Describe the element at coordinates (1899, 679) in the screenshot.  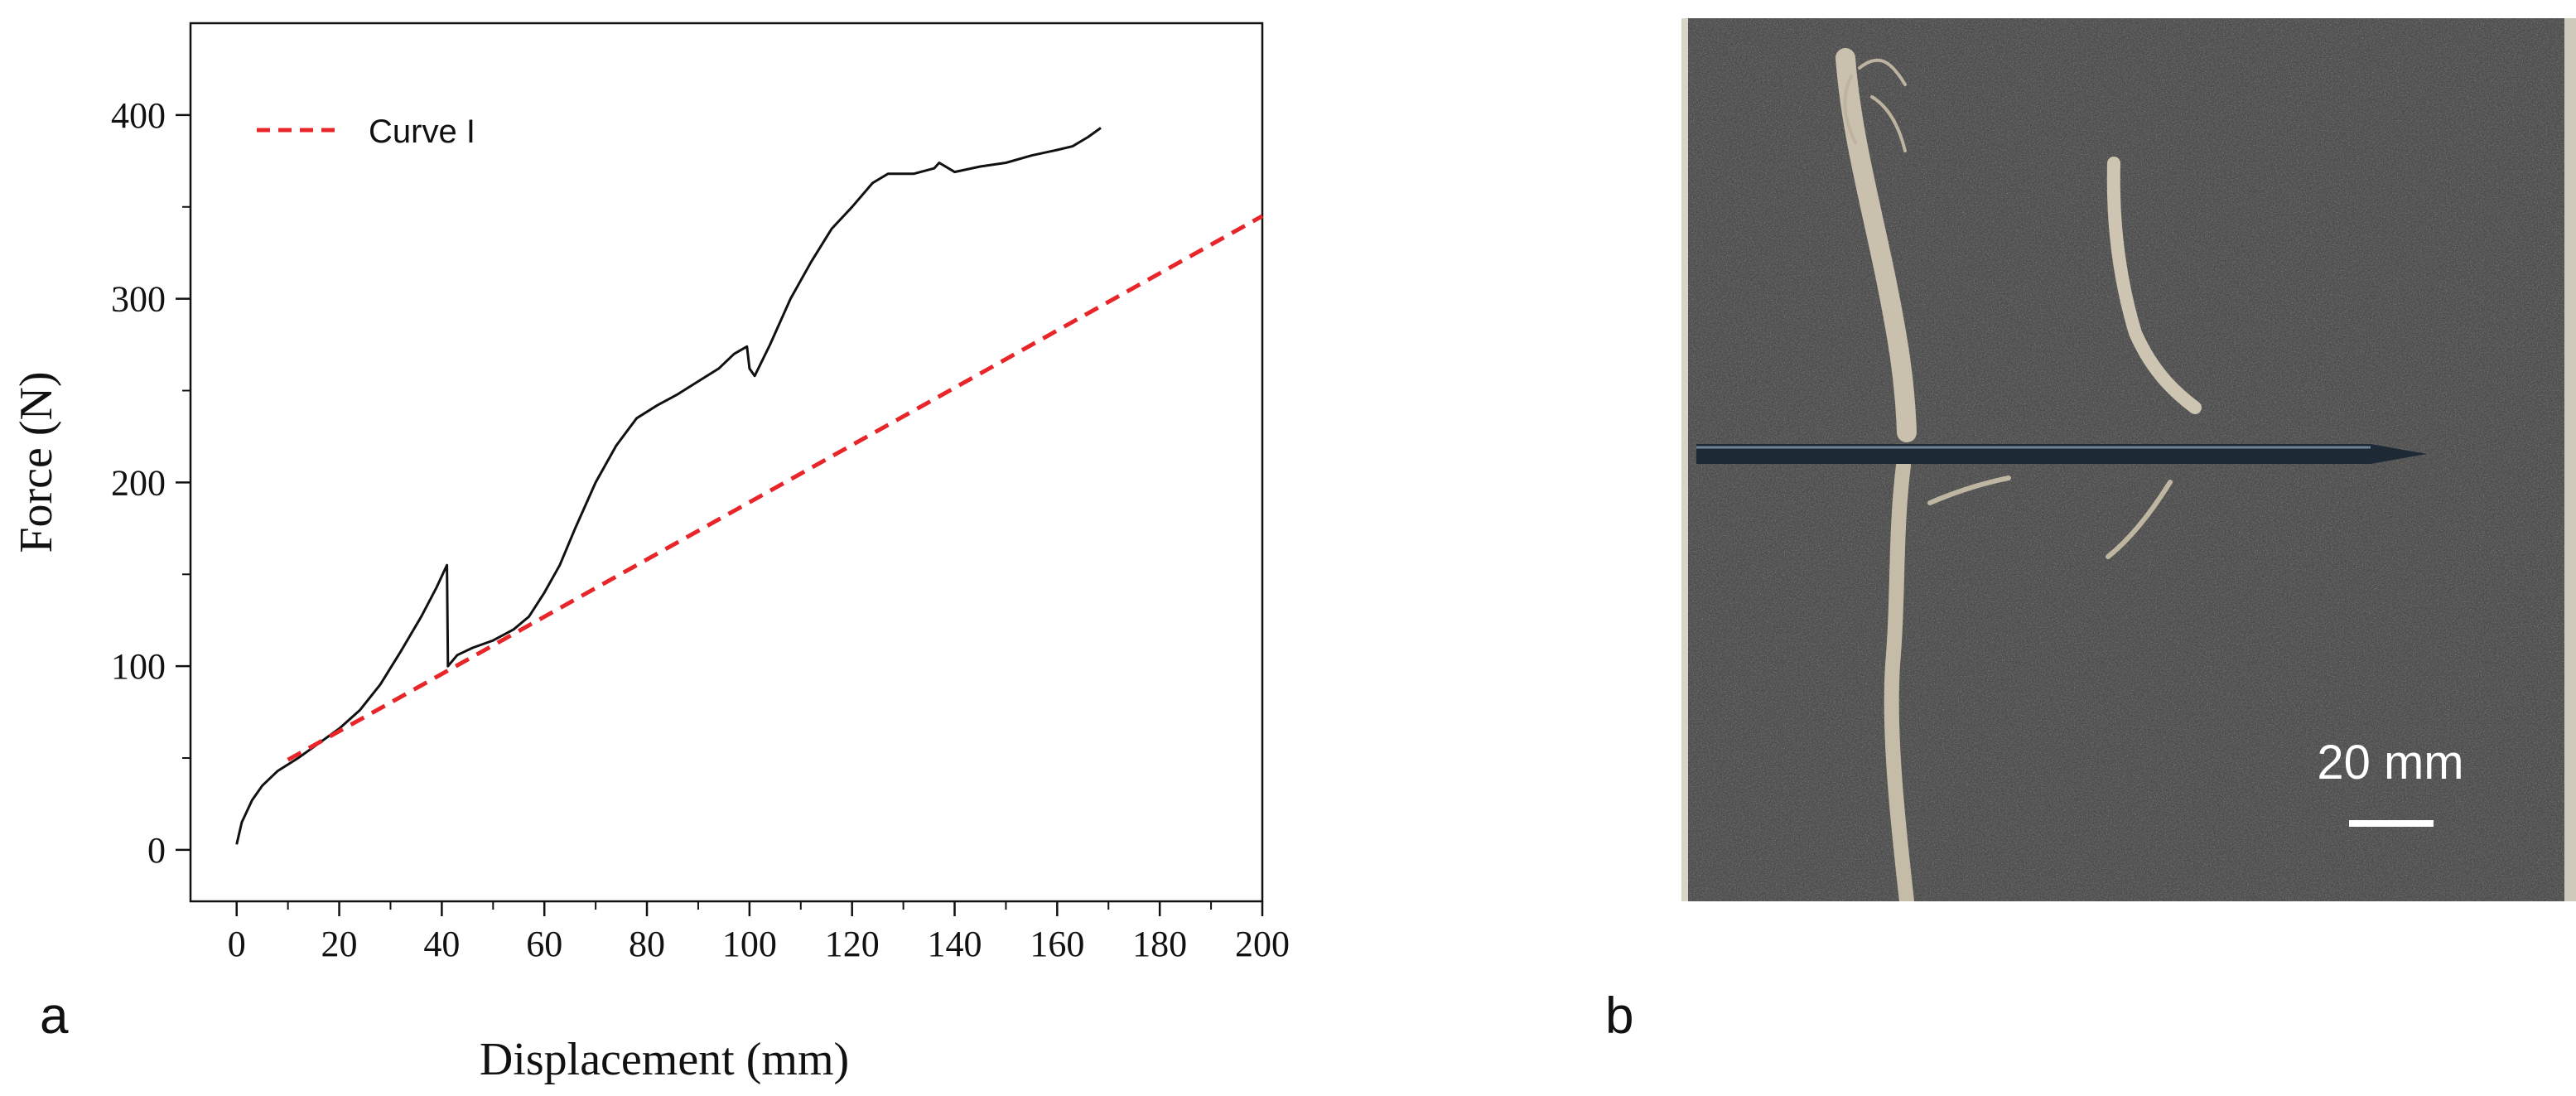
I see `root-lower-left` at that location.